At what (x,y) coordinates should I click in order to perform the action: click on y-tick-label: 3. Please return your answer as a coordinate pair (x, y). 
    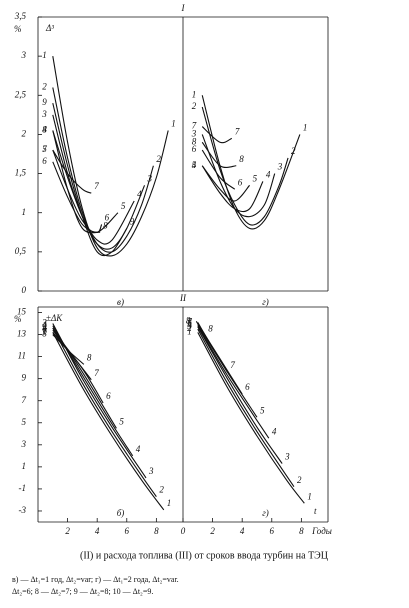
    Looking at the image, I should click on (24, 444).